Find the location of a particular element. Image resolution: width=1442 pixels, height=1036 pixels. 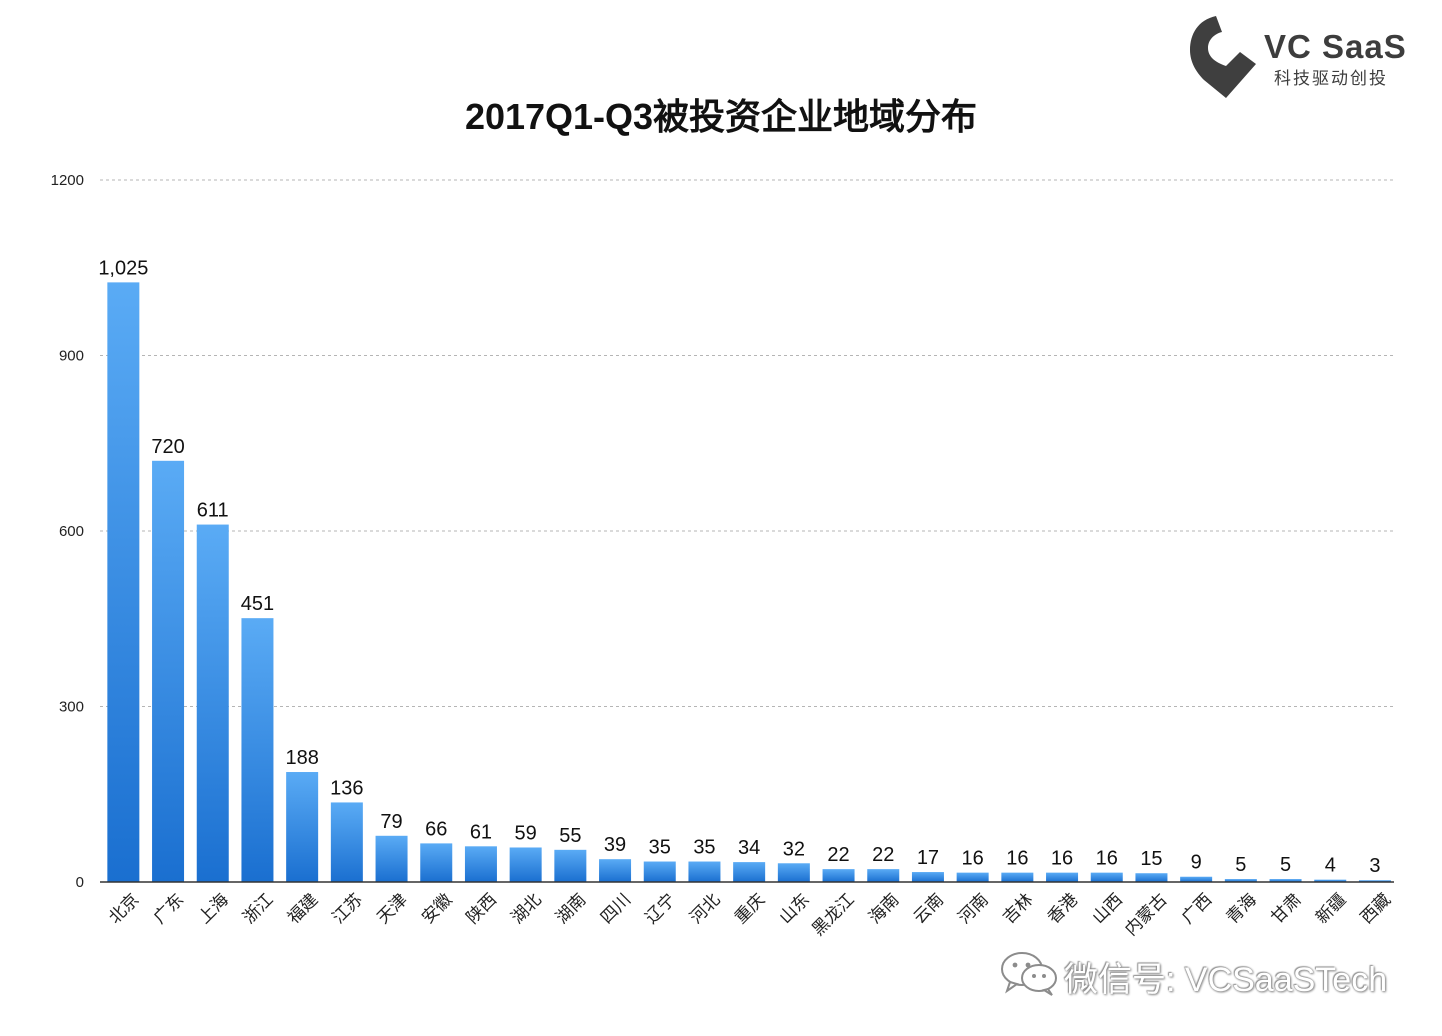

value-label: 55 is located at coordinates (570, 836).